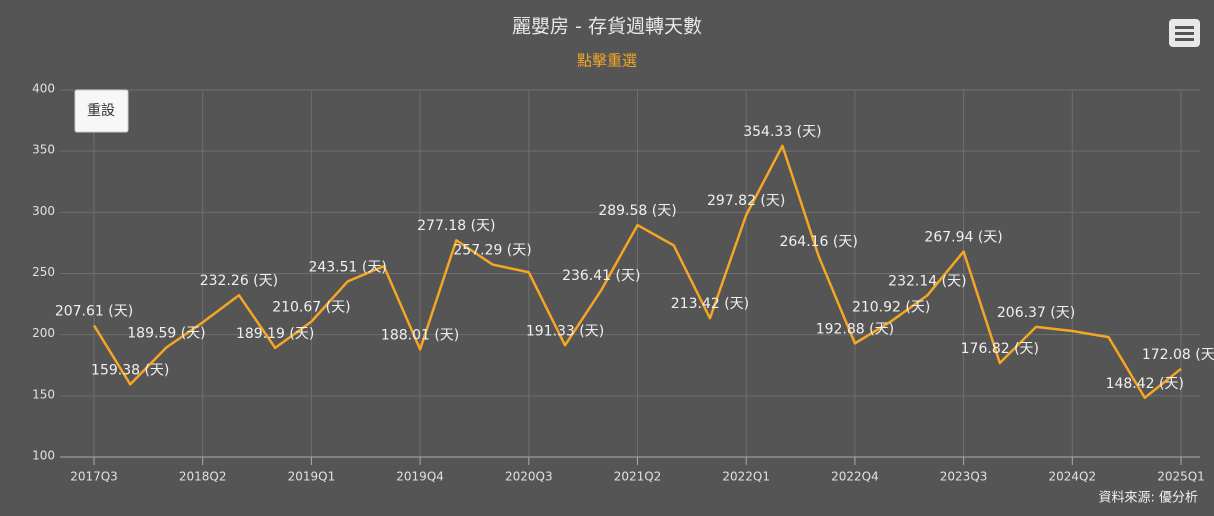 The image size is (1214, 516). What do you see at coordinates (855, 477) in the screenshot?
I see `x-tick-label: 2022Q4` at bounding box center [855, 477].